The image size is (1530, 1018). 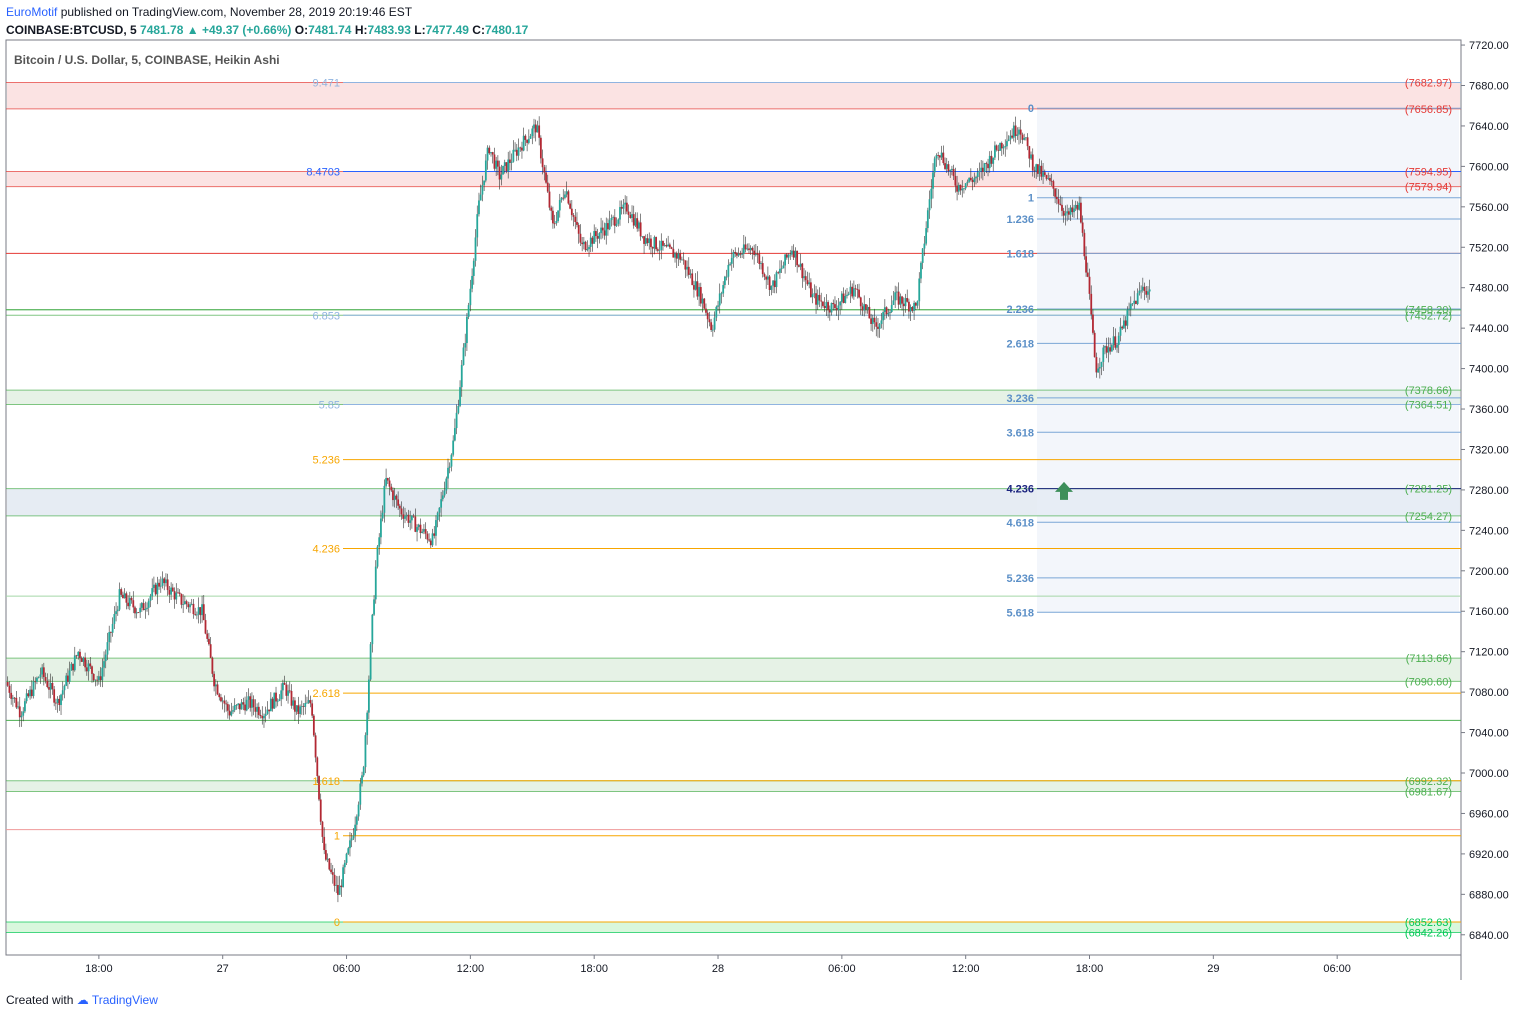 I want to click on author-link: EuroMotif, so click(x=32, y=12).